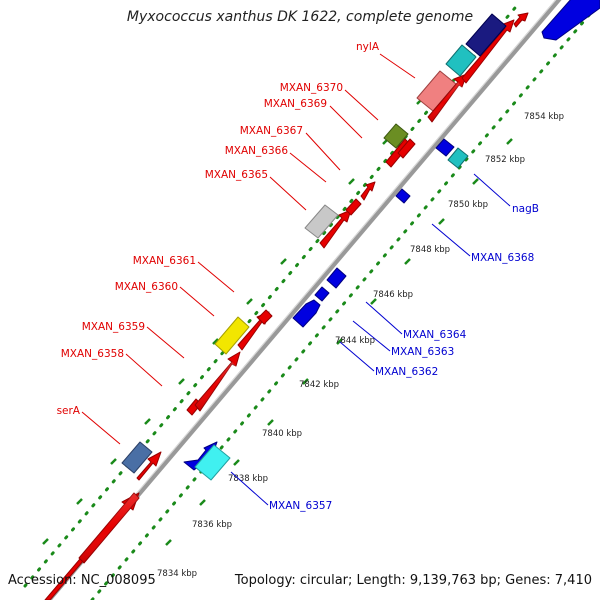 The height and width of the screenshot is (600, 600). I want to click on tick-label-7840: 7840 kbp, so click(282, 434).